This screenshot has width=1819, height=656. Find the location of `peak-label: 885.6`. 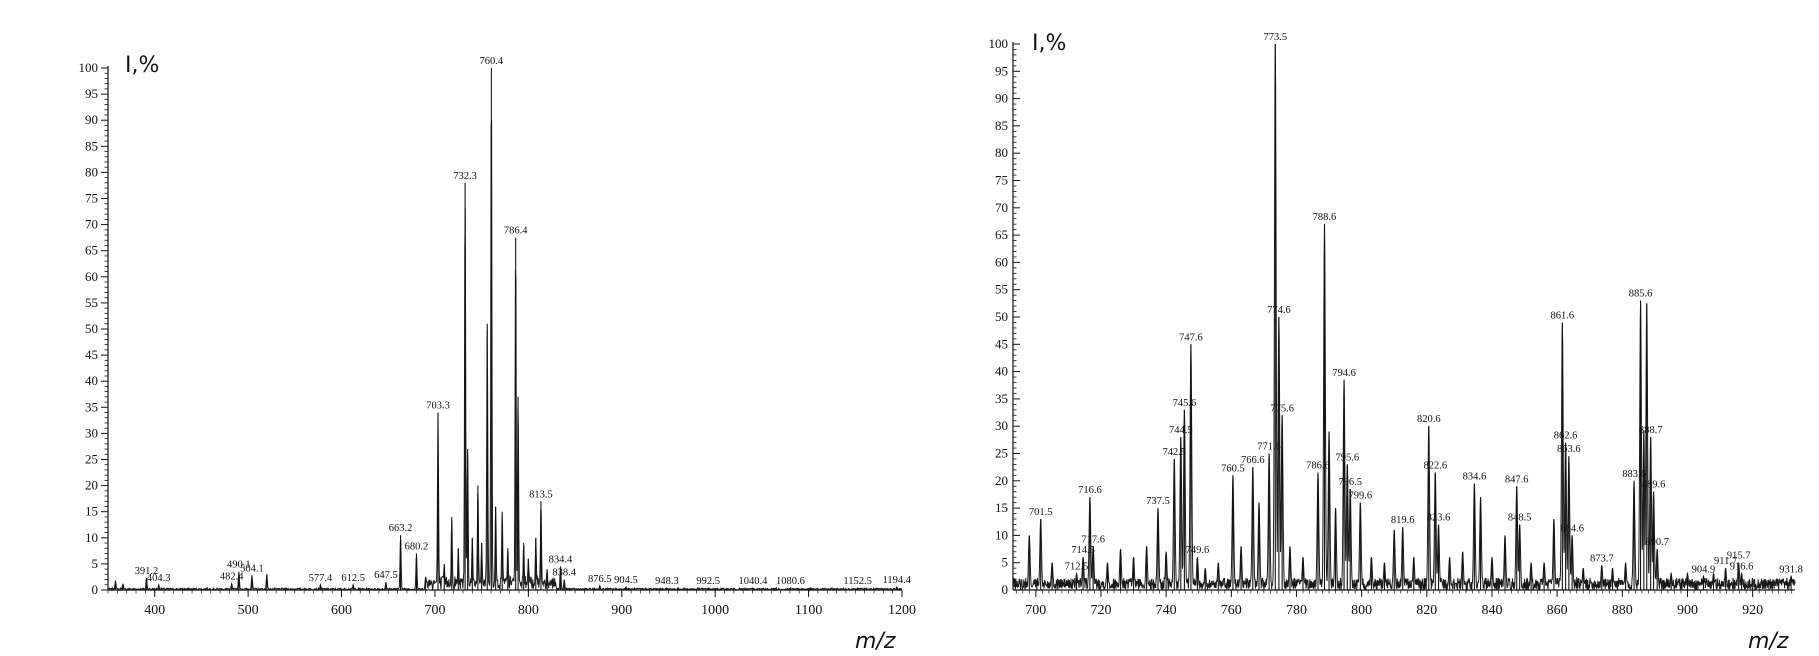

peak-label: 885.6 is located at coordinates (1641, 294).